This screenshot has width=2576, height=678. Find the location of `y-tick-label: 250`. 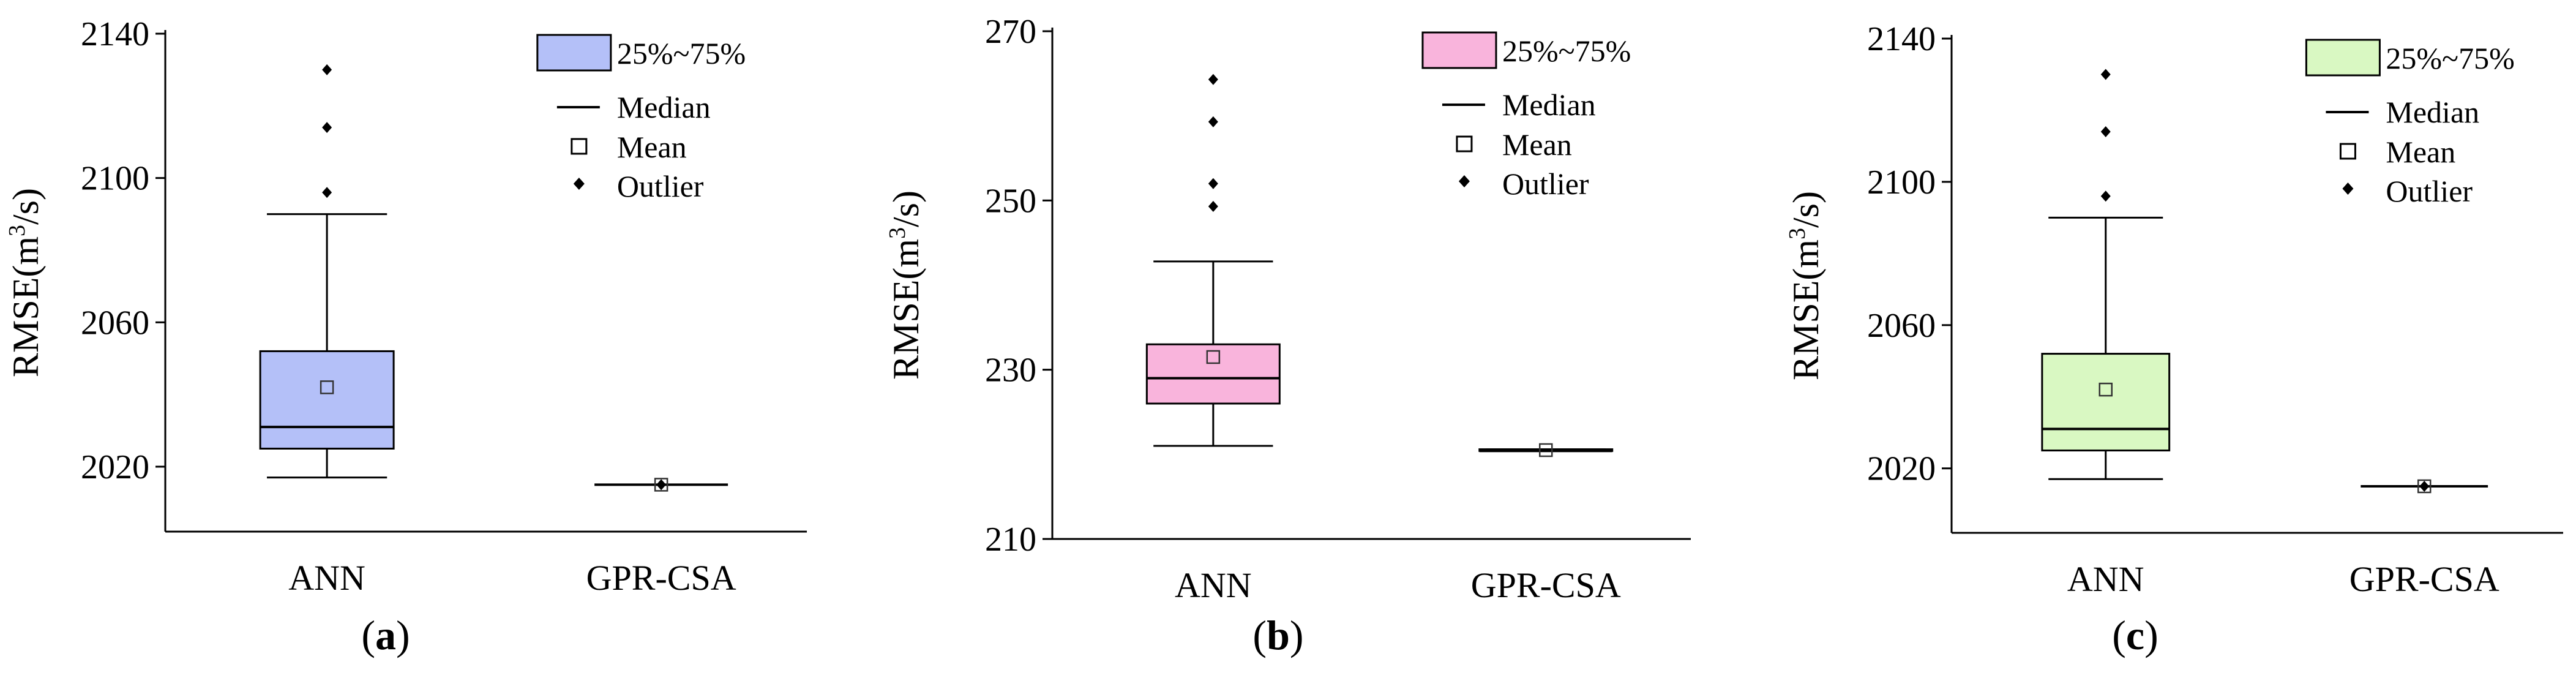

y-tick-label: 250 is located at coordinates (1011, 201).